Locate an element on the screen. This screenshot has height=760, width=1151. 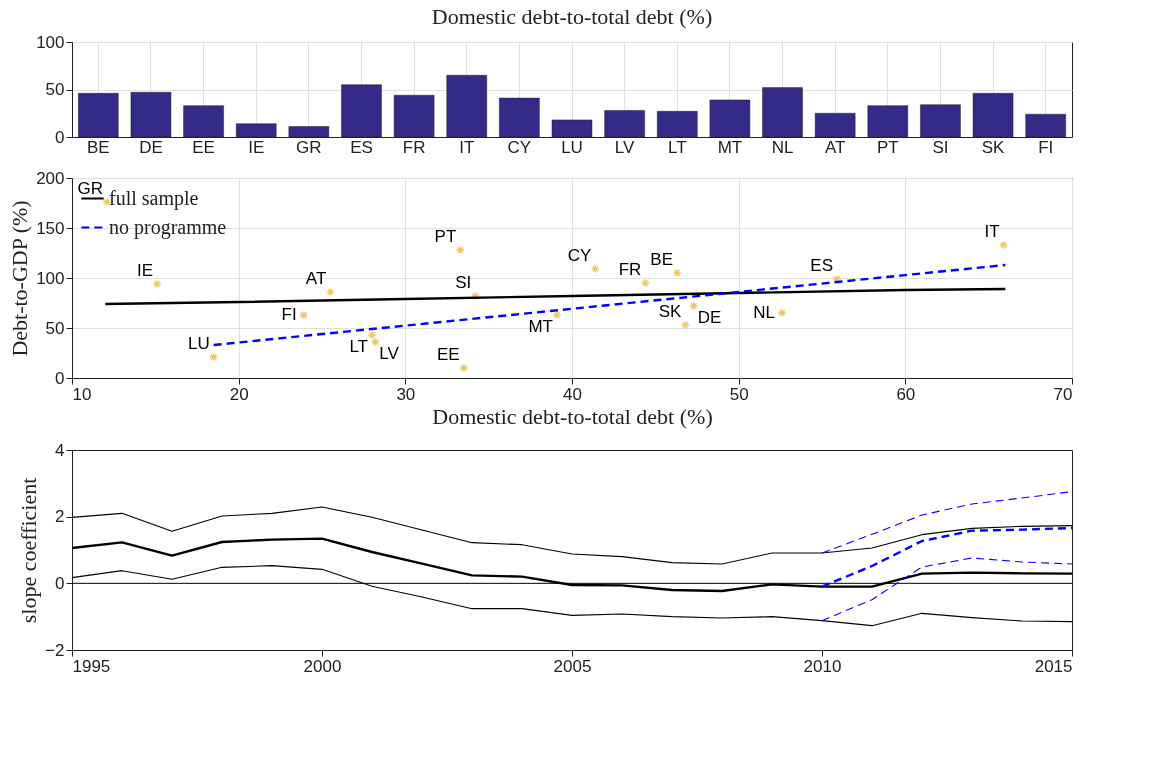
y-tick-label: 150 is located at coordinates (50, 228).